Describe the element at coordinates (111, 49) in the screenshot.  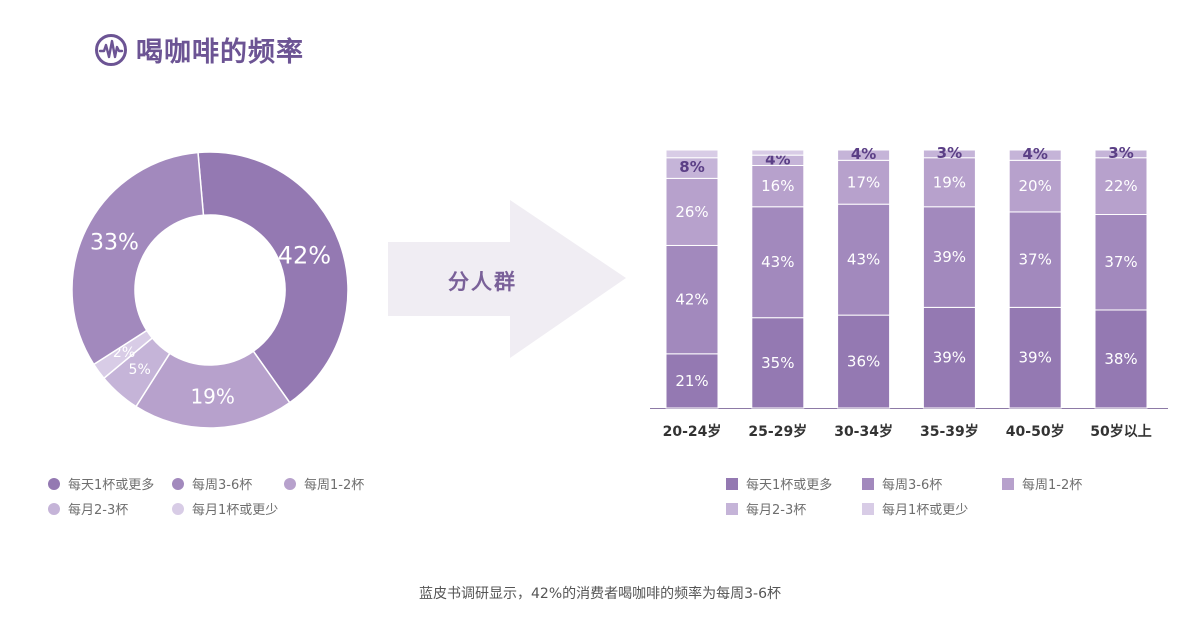
I see `pulse-circle-icon` at that location.